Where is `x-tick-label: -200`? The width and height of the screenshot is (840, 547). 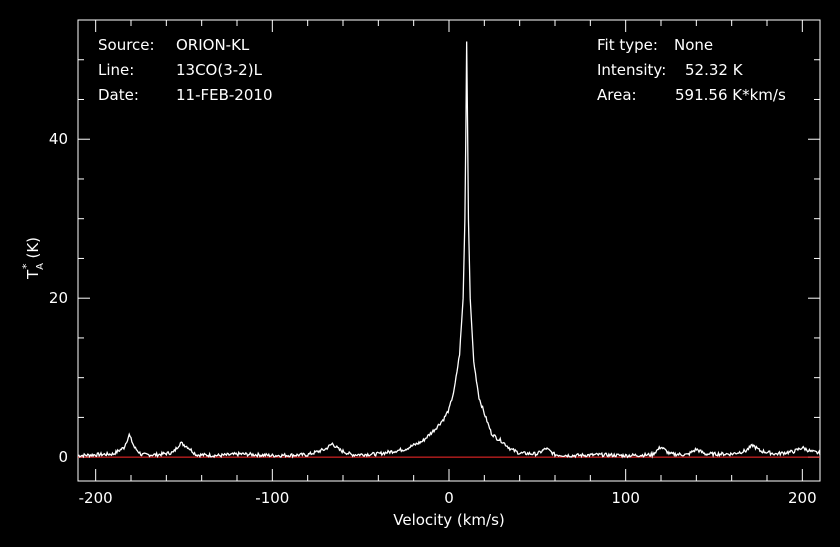 x-tick-label: -200 is located at coordinates (96, 498).